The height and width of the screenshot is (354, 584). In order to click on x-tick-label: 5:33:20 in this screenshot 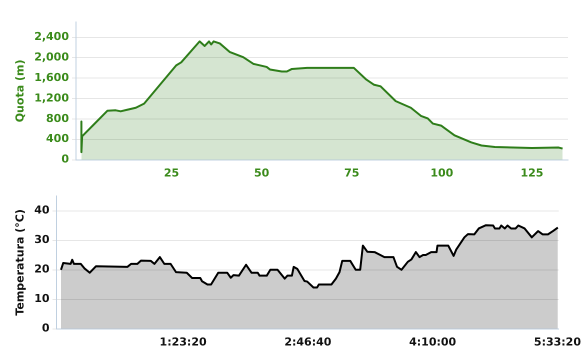, I will do `click(558, 341)`.